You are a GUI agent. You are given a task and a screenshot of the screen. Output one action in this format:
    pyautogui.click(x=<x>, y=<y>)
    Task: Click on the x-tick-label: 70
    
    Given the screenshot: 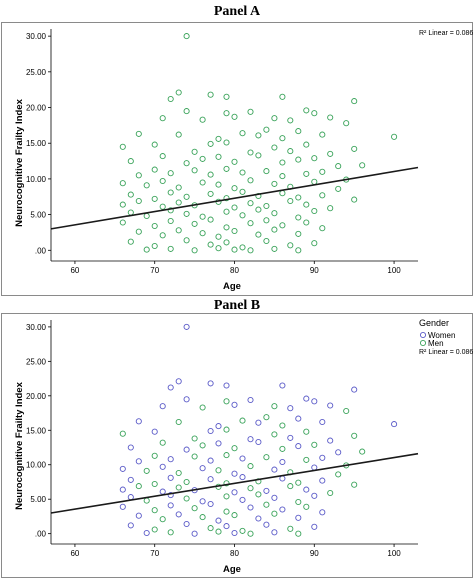 What is the action you would take?
    pyautogui.click(x=154, y=553)
    